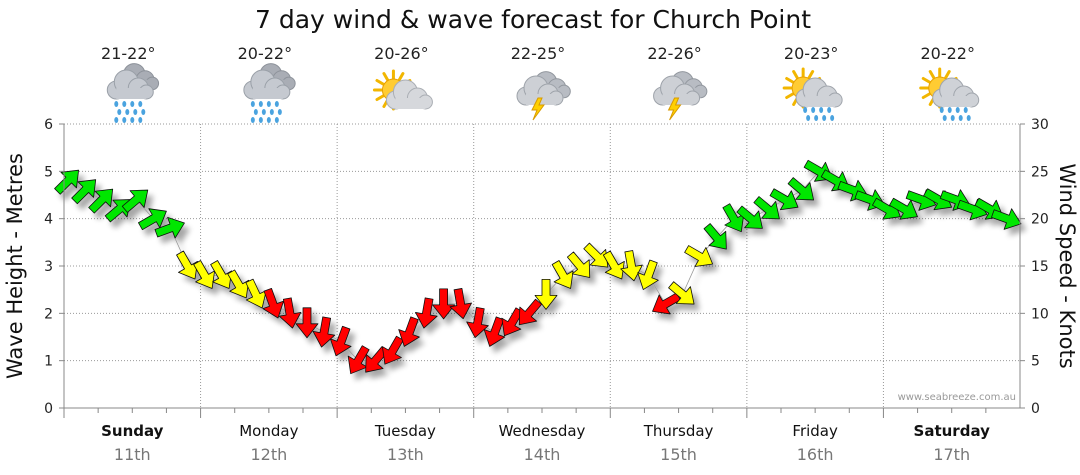  I want to click on y2-tick-label: 20, so click(1040, 220).